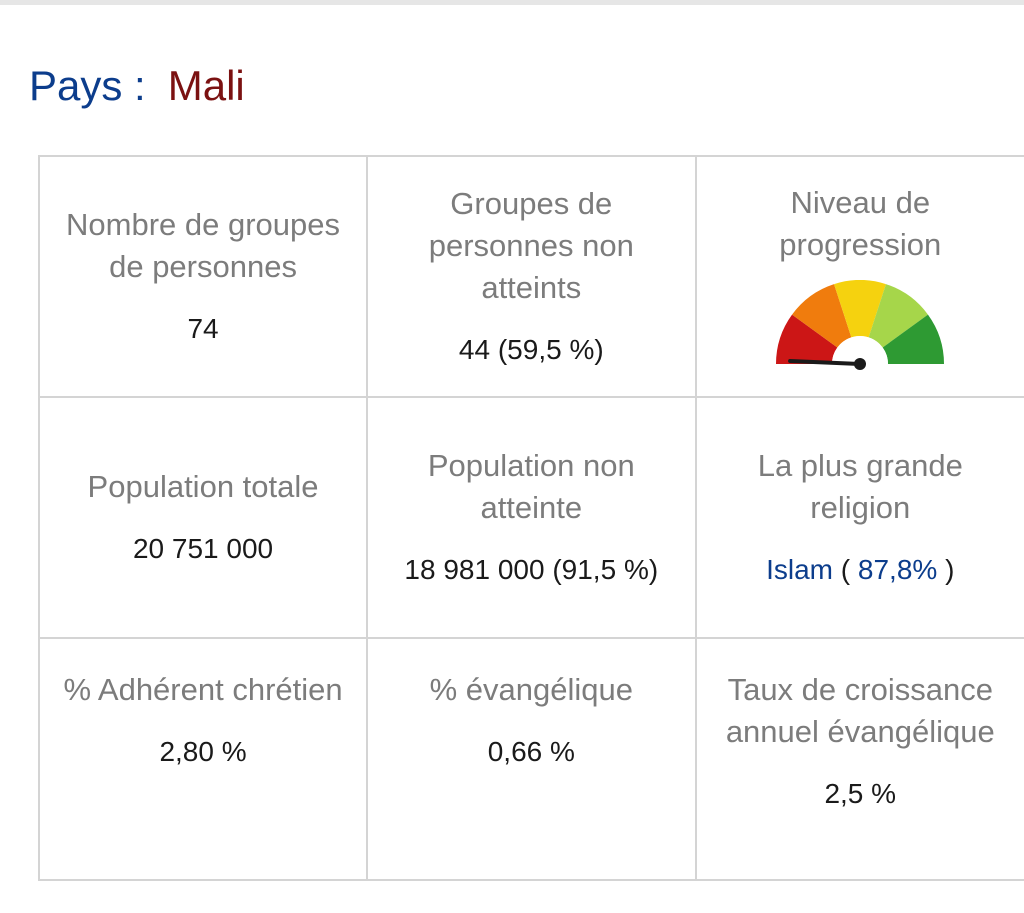  Describe the element at coordinates (203, 689) in the screenshot. I see `christian-adherent-label: % Adhérent chrétien` at that location.